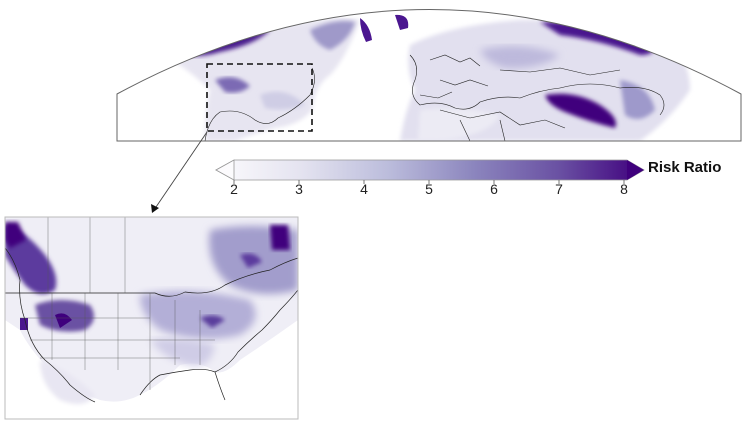 The image size is (754, 424). What do you see at coordinates (559, 189) in the screenshot?
I see `colorbar-tick-7: 7` at bounding box center [559, 189].